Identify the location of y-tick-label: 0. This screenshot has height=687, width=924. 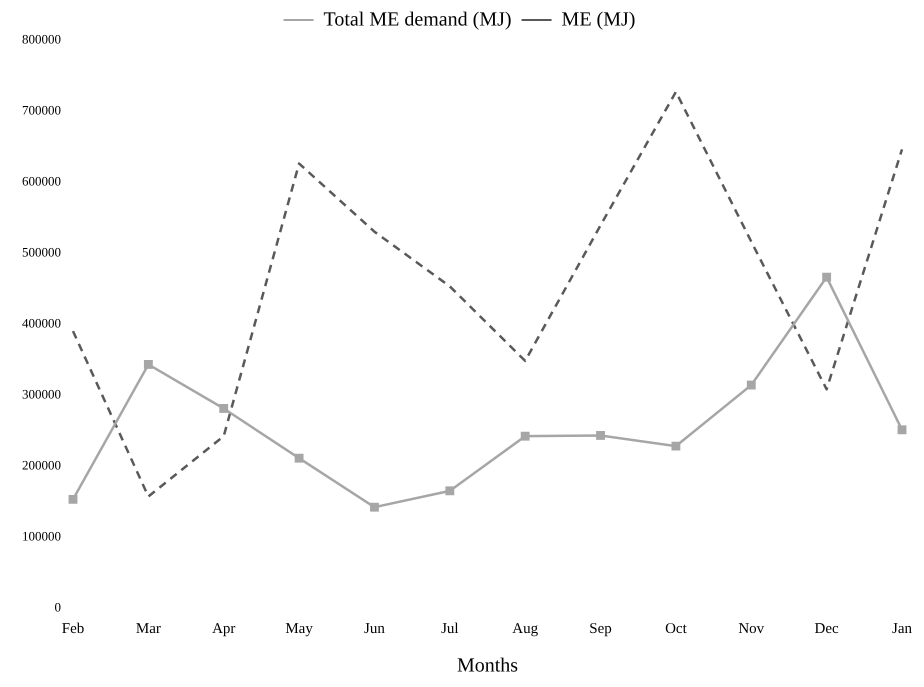
(57, 606).